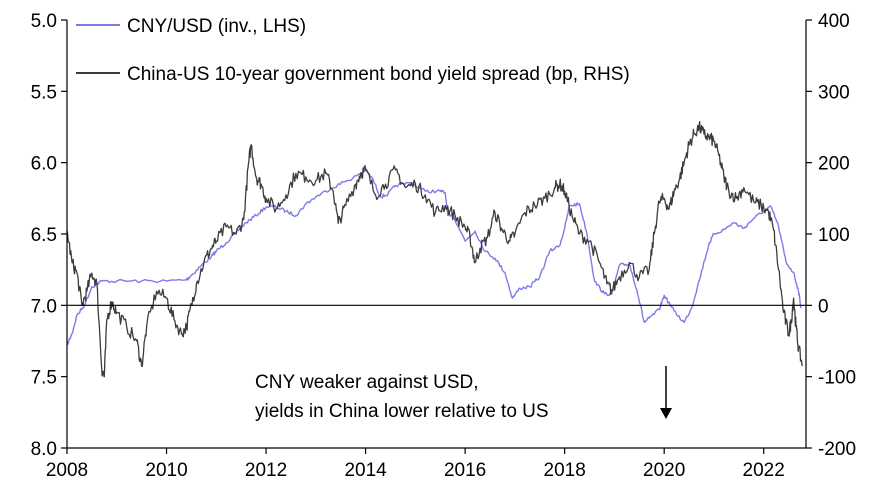 Image resolution: width=884 pixels, height=492 pixels. I want to click on annotation-line-1: CNY weaker against USD,, so click(367, 382).